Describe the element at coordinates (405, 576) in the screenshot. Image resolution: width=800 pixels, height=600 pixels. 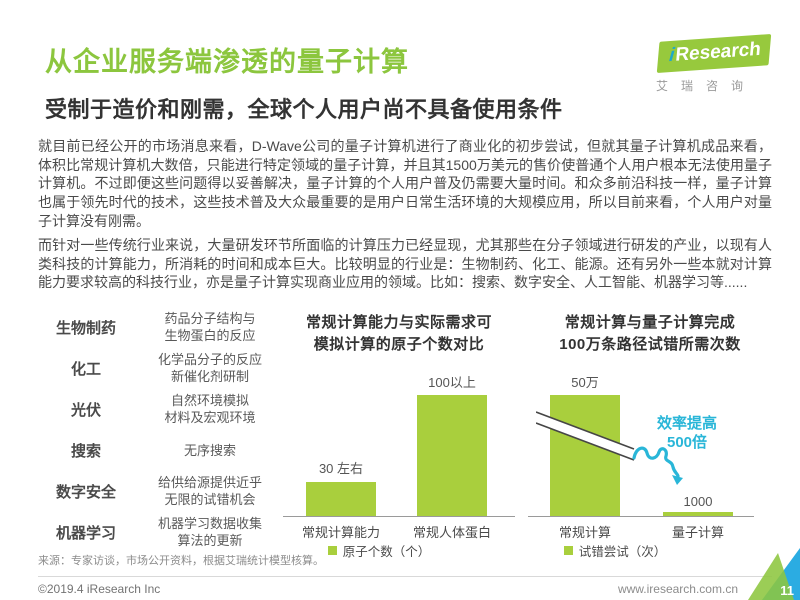
I see `footer-divider` at that location.